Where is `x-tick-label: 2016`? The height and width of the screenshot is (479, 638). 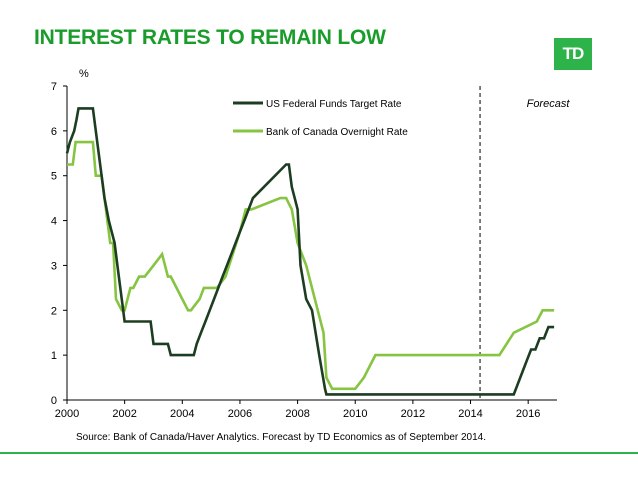 x-tick-label: 2016 is located at coordinates (528, 414).